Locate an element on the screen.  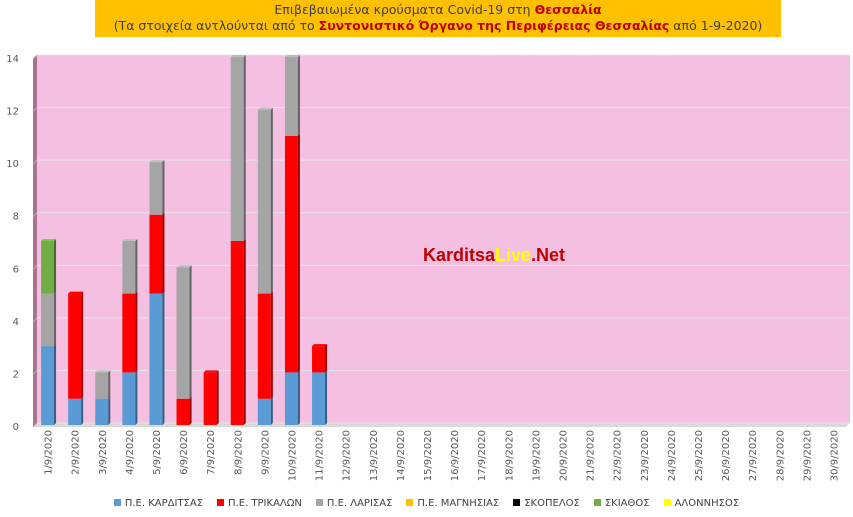
title-line-1-text: Επιβεβαιωμένα κρούσματα Covid-19 στη is located at coordinates (404, 9).